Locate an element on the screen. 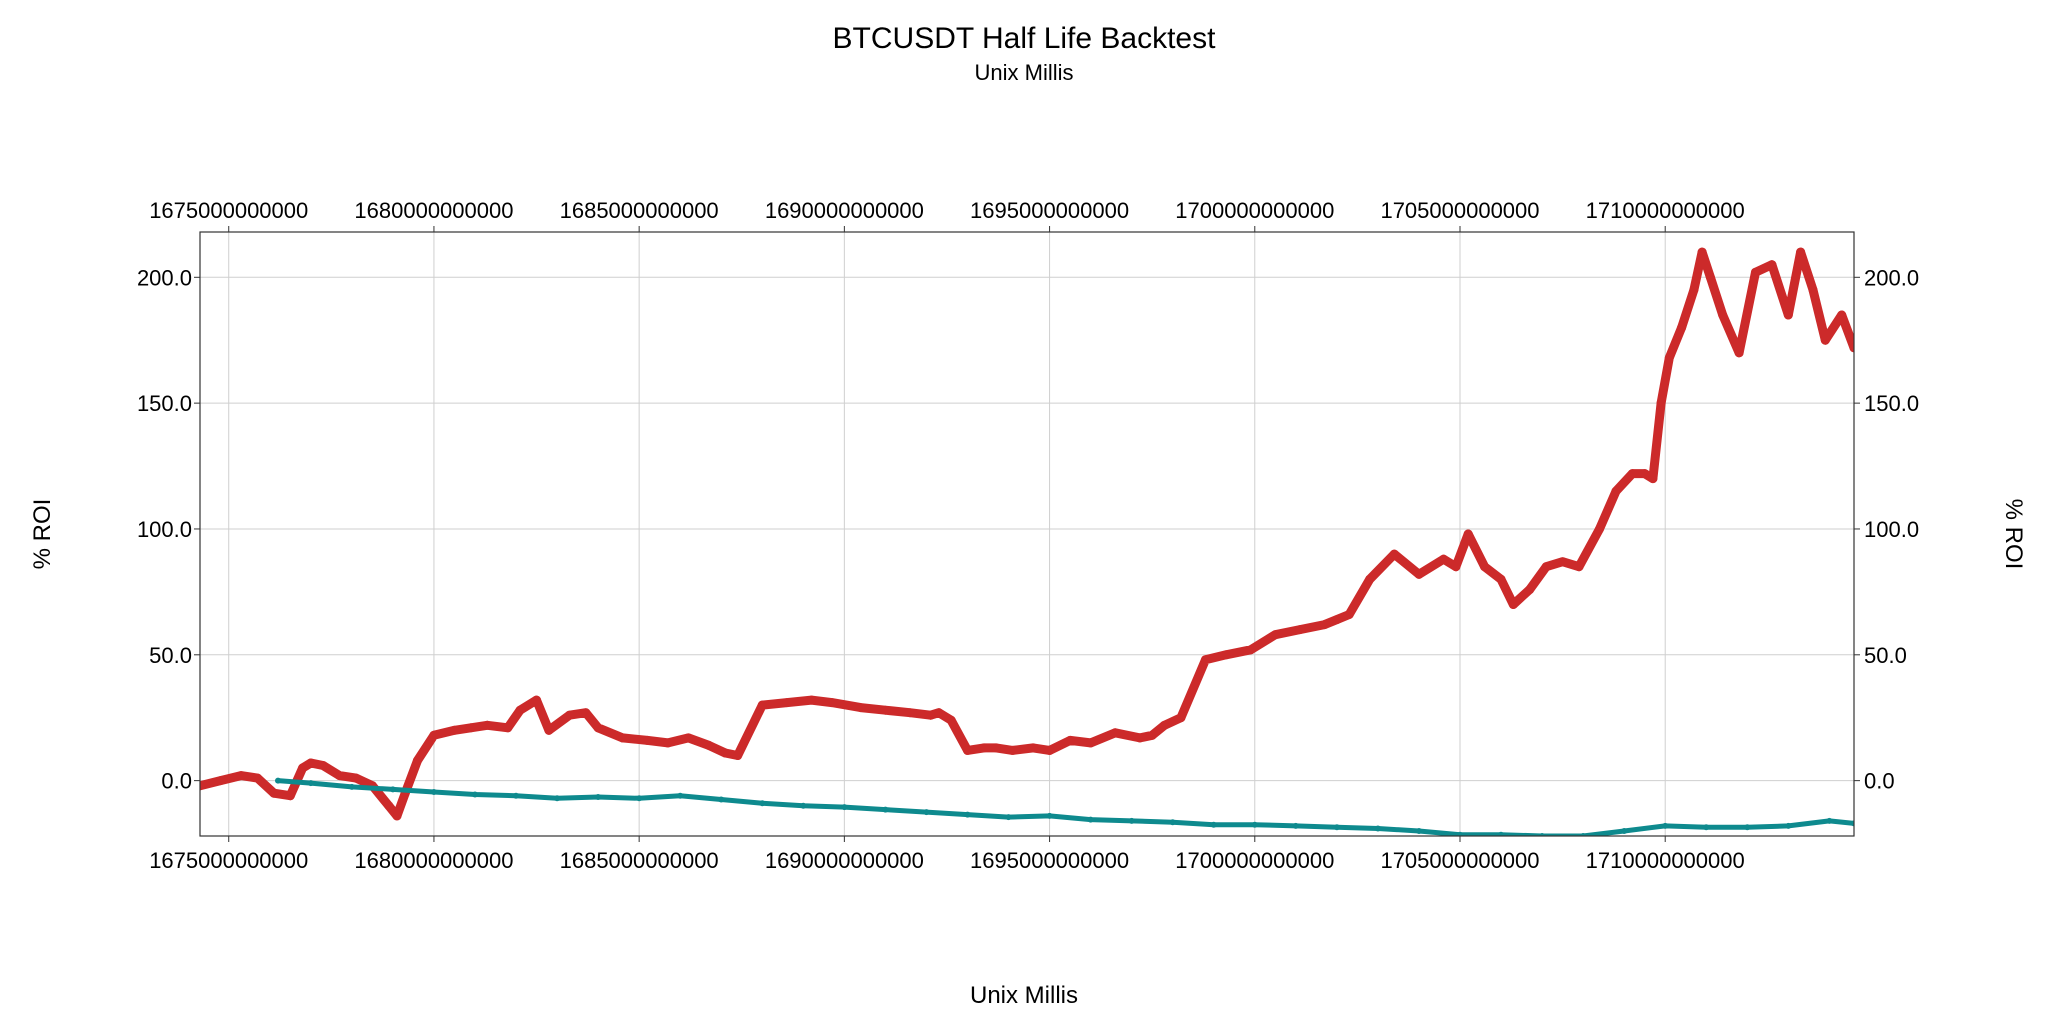 The image size is (2048, 1024). series-line-benchmark is located at coordinates (1064, 807).